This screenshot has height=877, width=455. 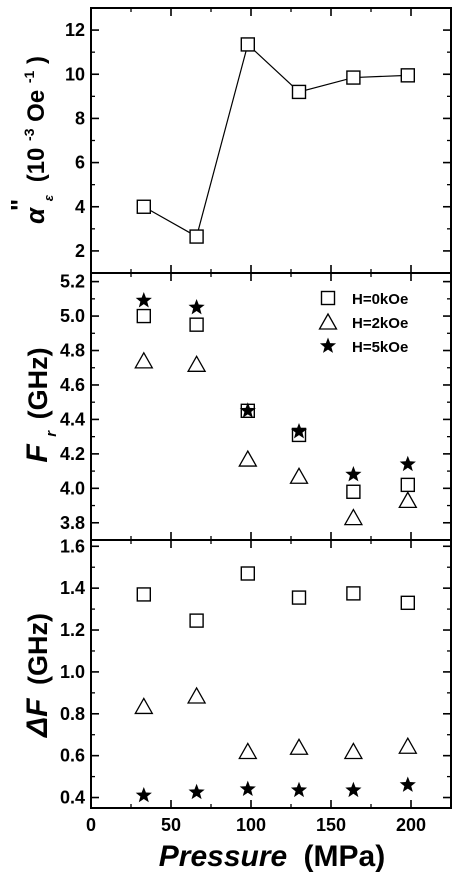 I want to click on fr-symbol: F, so click(x=37, y=453).